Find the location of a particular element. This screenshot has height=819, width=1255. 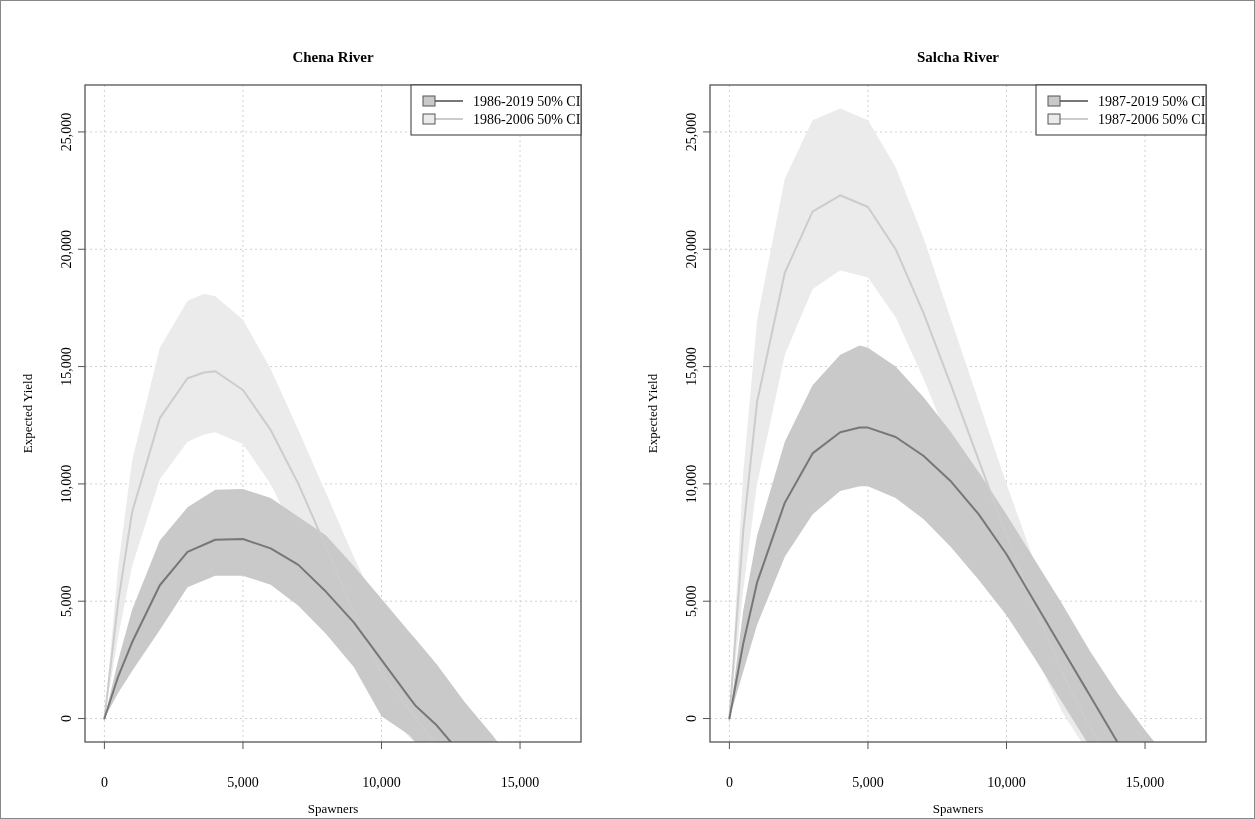

legend-label: 1987-2019 50% CI is located at coordinates (1152, 101).